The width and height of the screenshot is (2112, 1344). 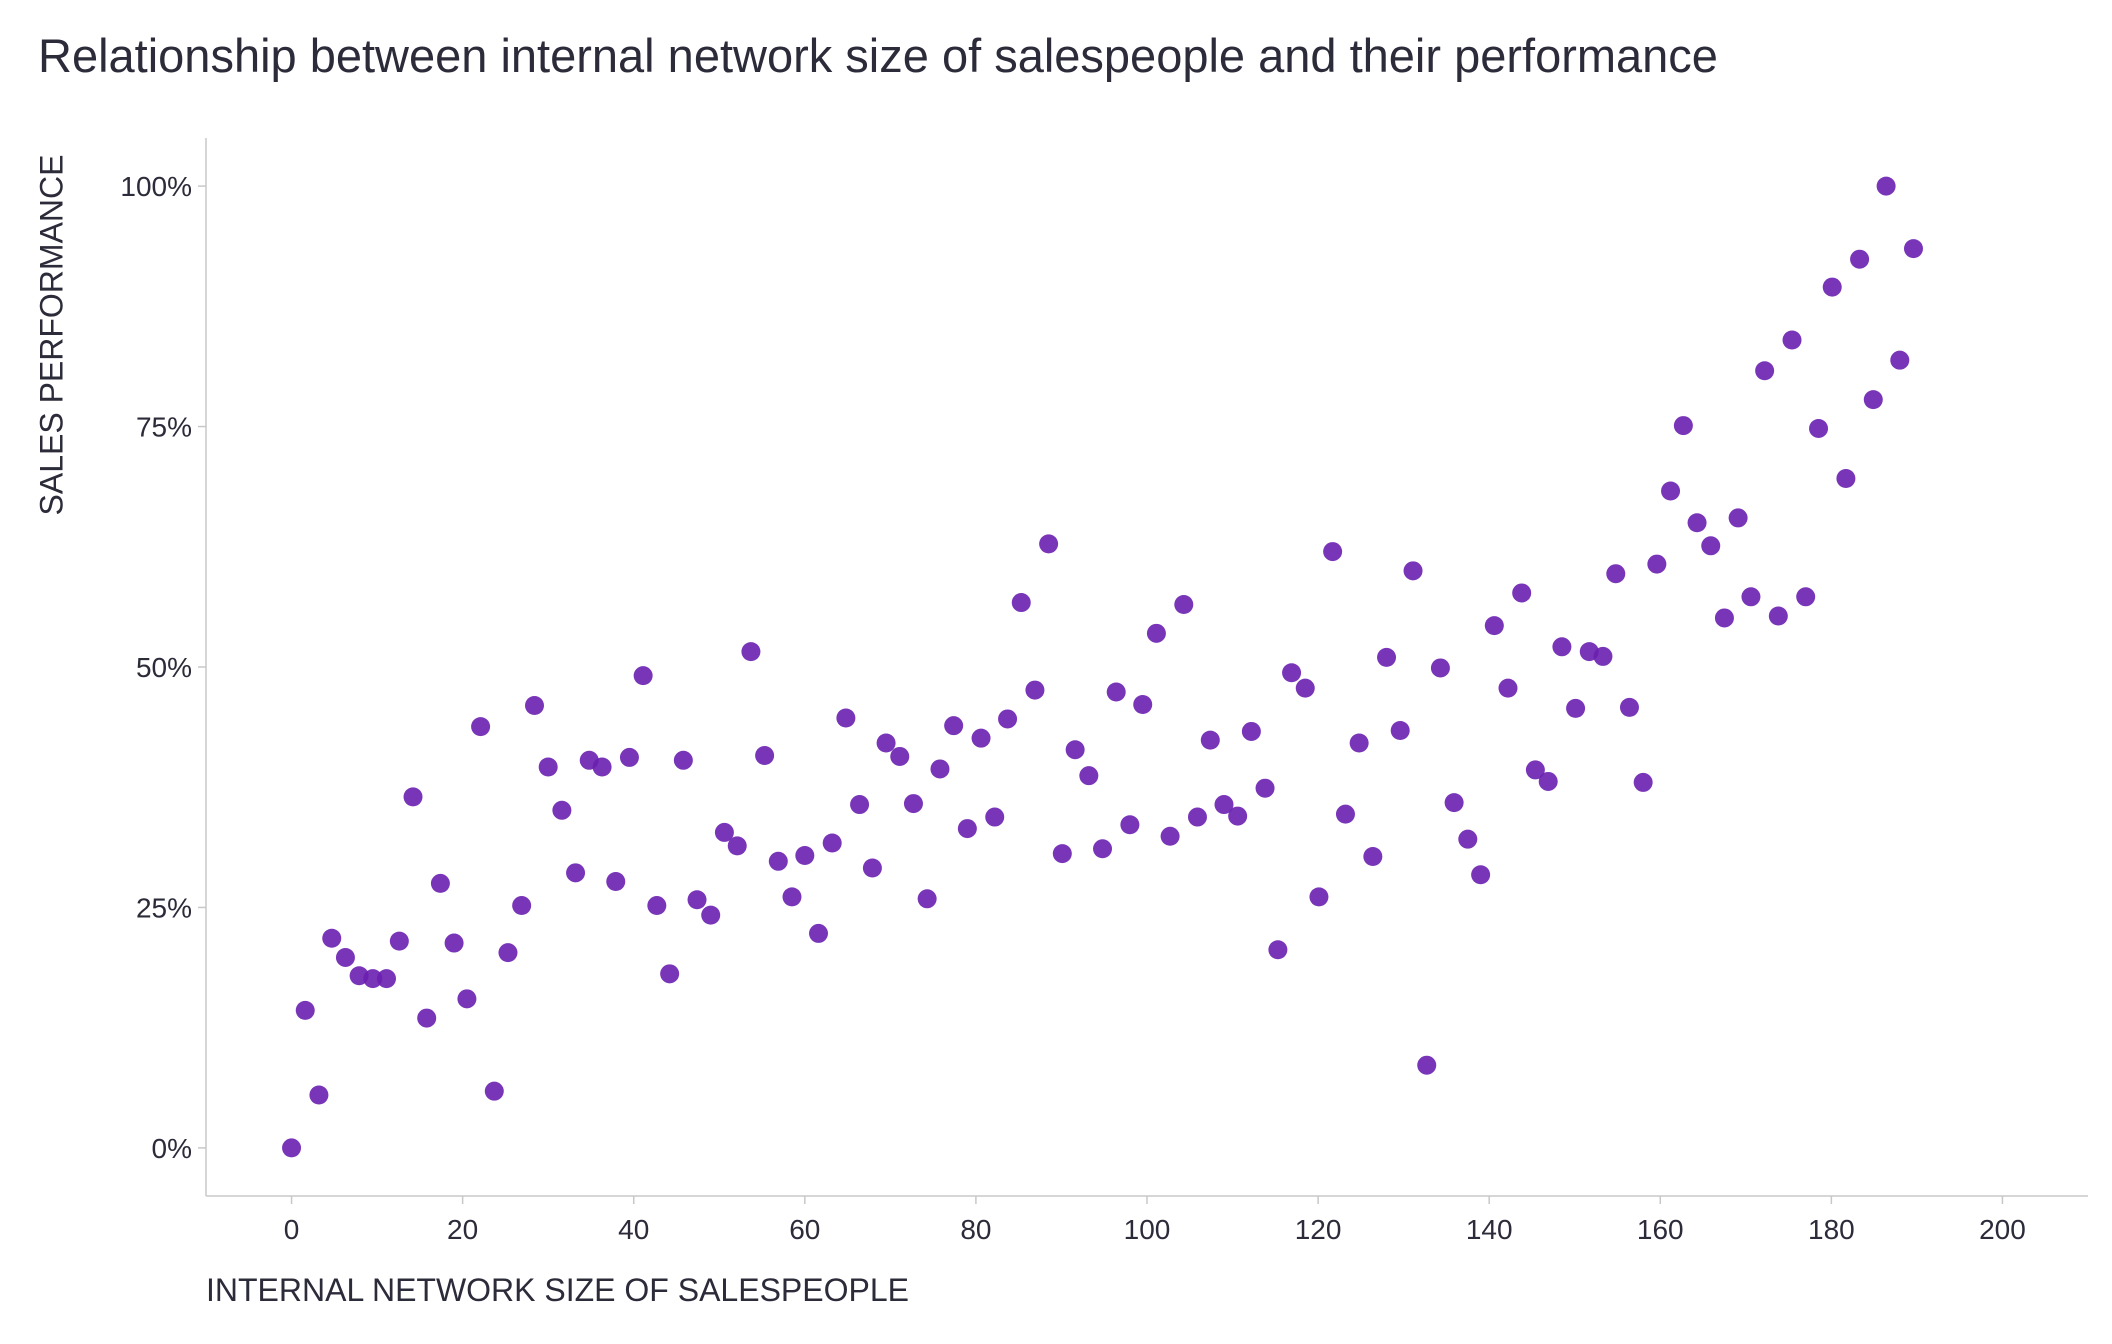 I want to click on x-ticks: 0 20 40 60 80 100 120 140 160 180 200, so click(x=1155, y=1220).